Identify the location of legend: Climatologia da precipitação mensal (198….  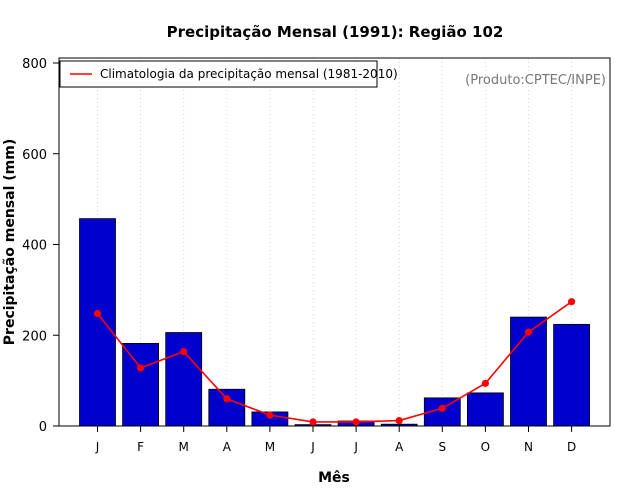
(228, 74).